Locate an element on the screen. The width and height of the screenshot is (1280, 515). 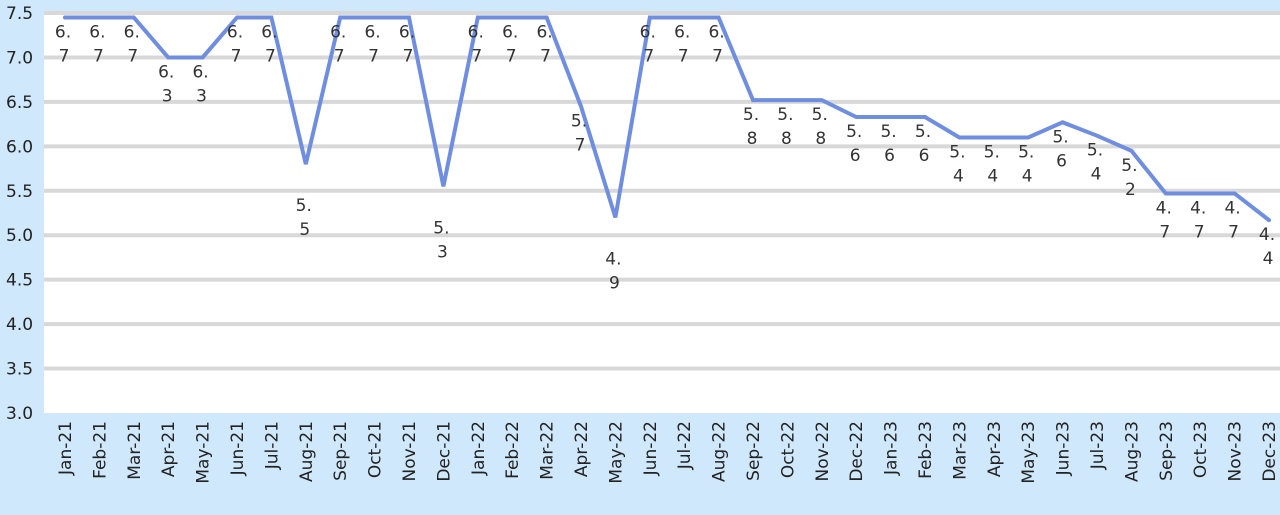
x-tick-label: Jun-22 is located at coordinates (651, 448).